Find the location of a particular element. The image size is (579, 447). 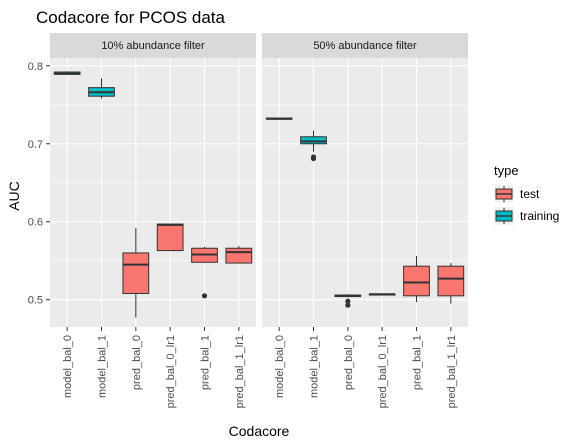

y-tick-label: 0.6 is located at coordinates (35, 223).